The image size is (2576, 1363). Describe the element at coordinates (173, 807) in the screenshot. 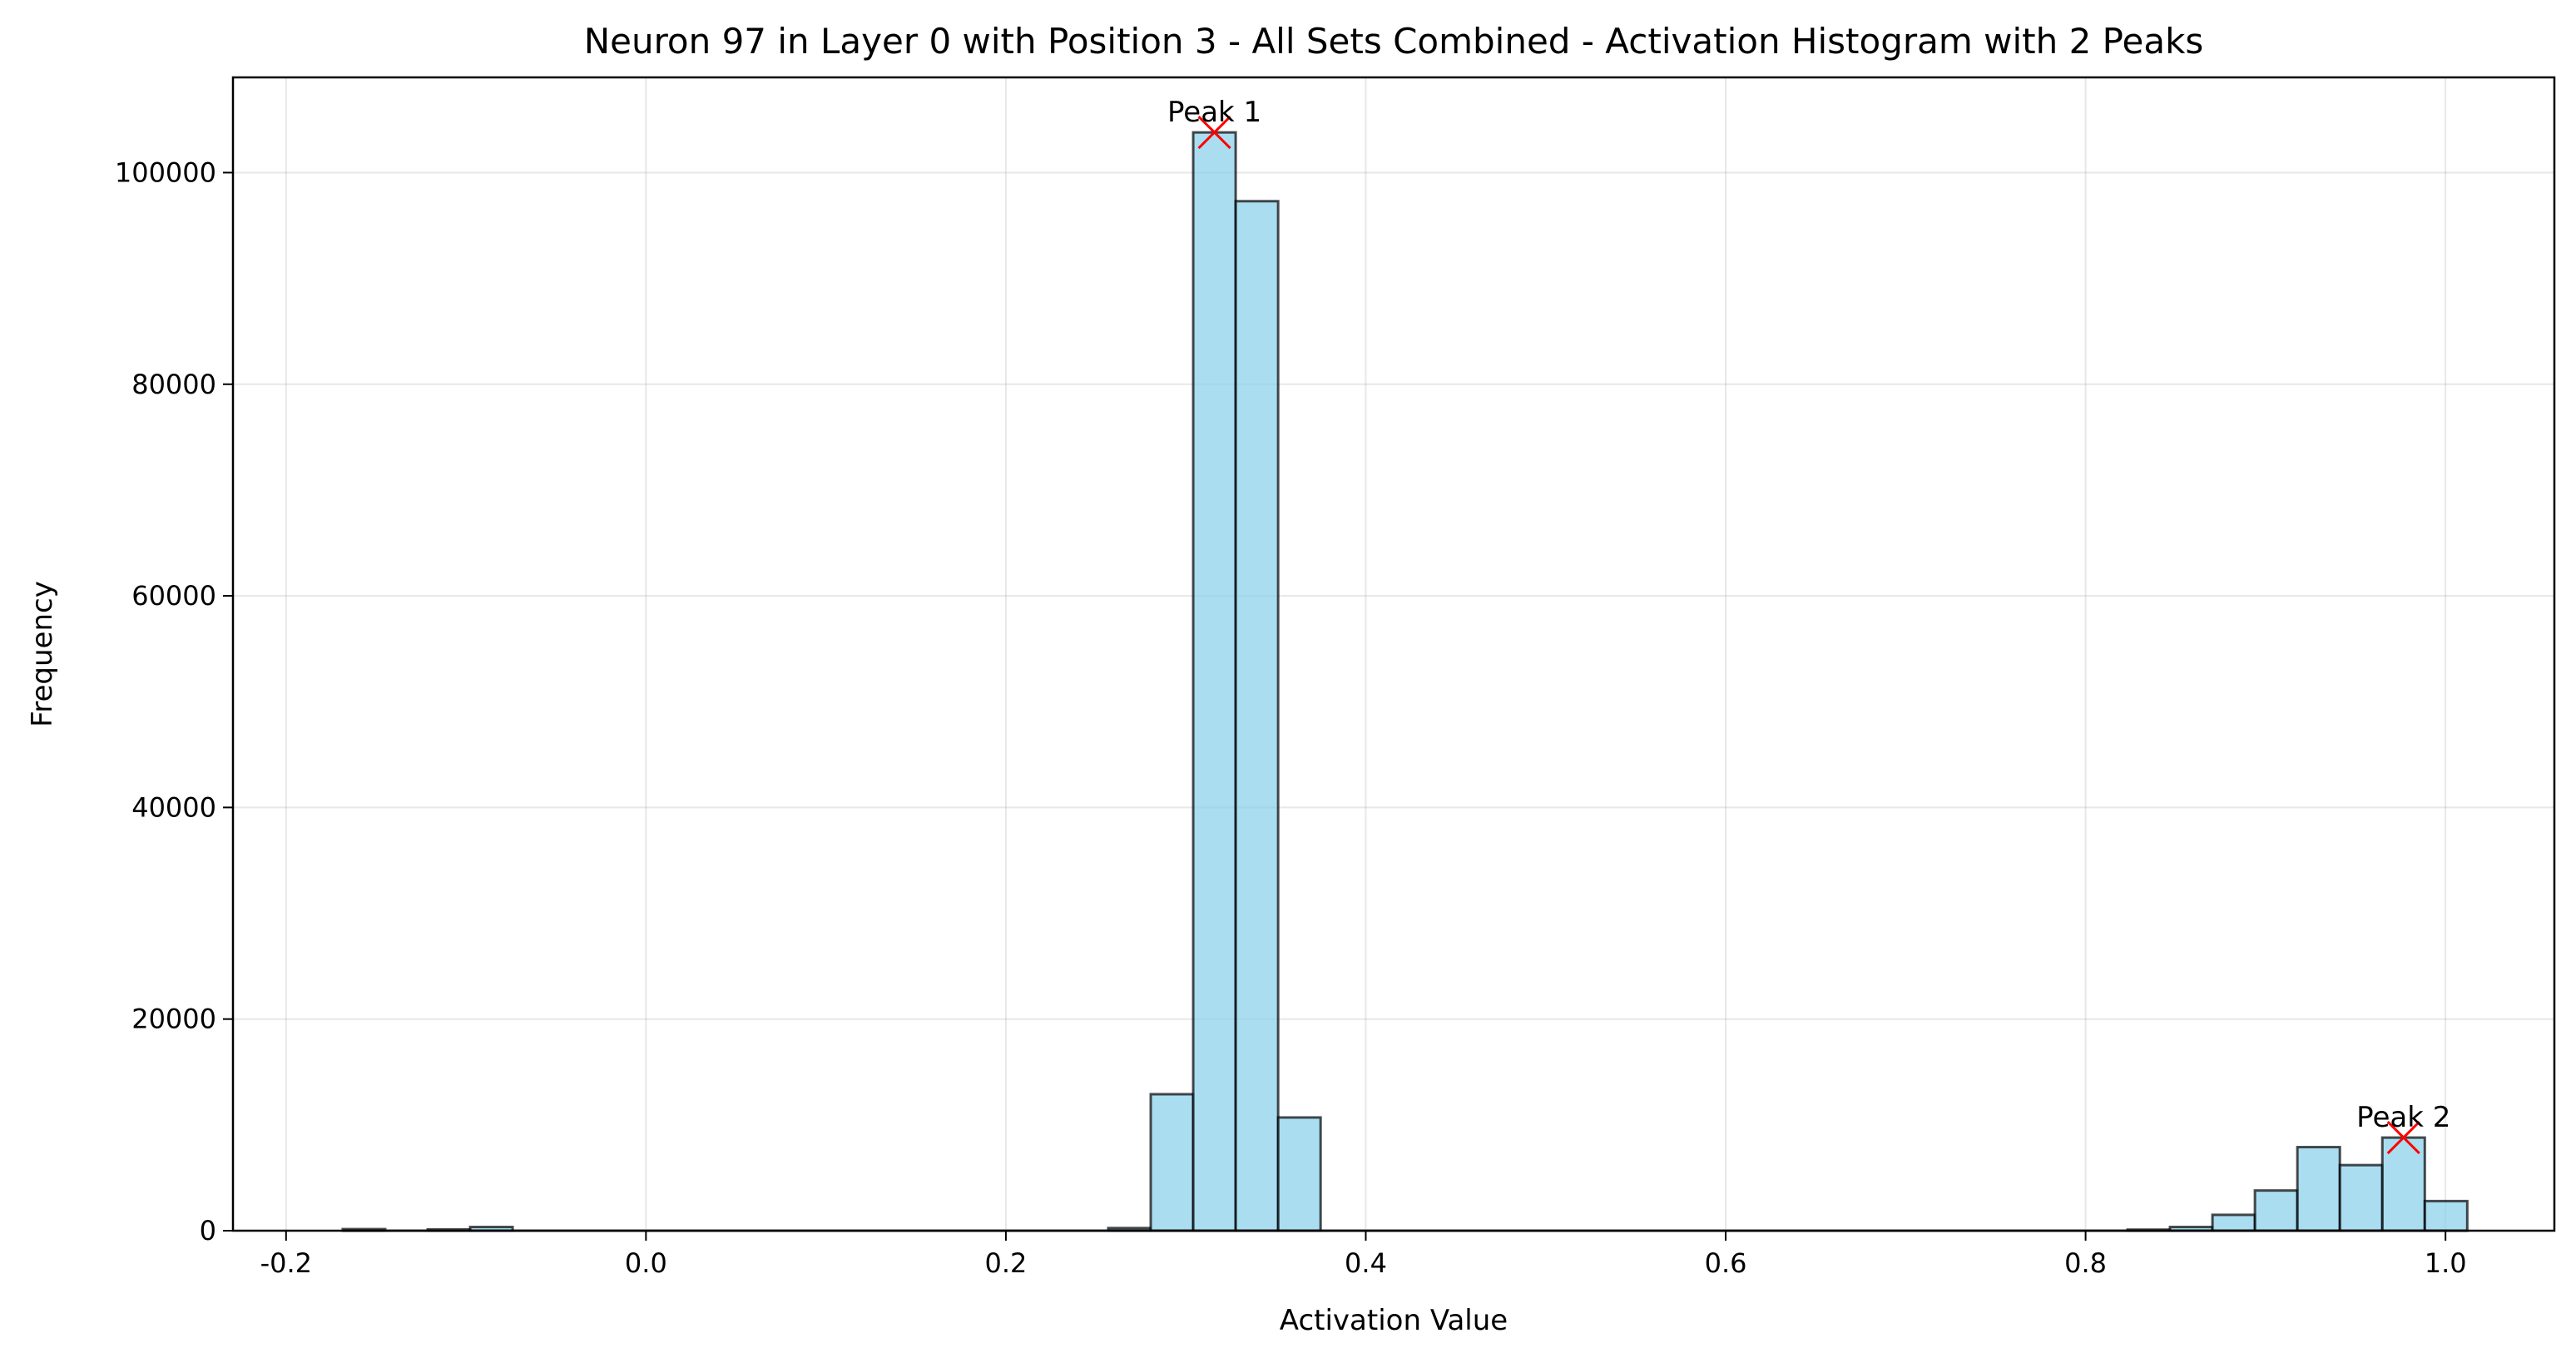

I see `y-tick-label: 40000` at that location.